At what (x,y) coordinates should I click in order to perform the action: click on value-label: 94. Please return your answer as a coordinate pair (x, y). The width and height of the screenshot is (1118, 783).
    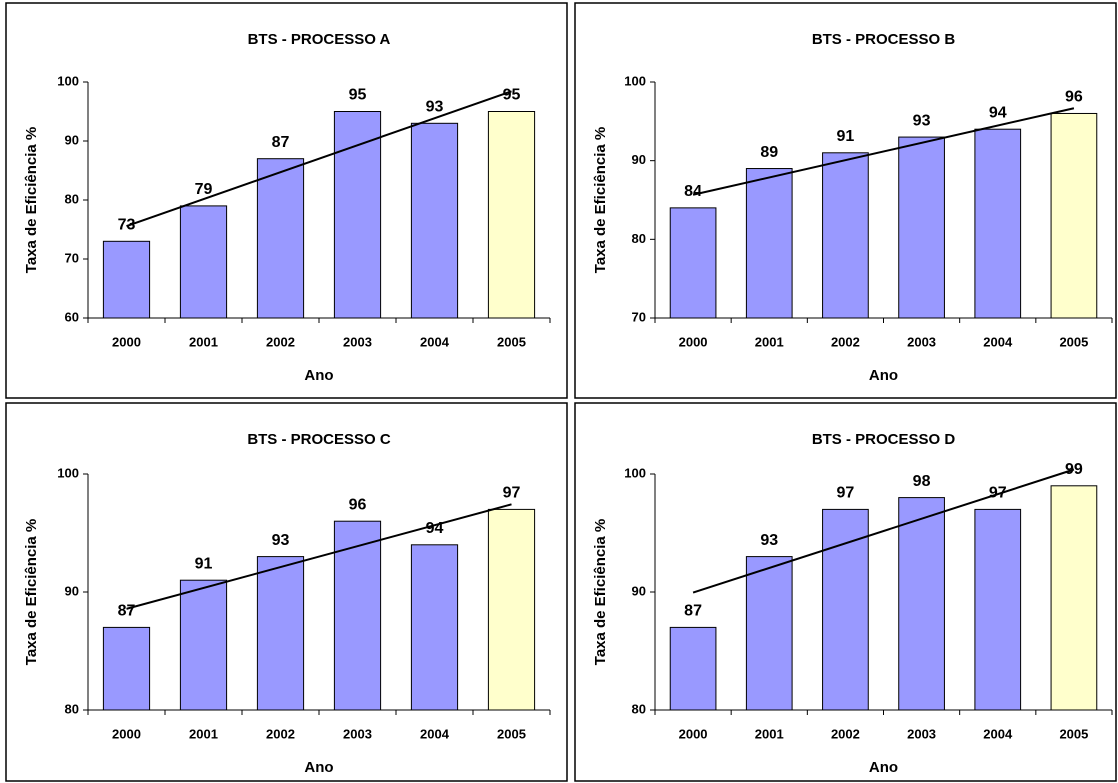
    Looking at the image, I should click on (998, 112).